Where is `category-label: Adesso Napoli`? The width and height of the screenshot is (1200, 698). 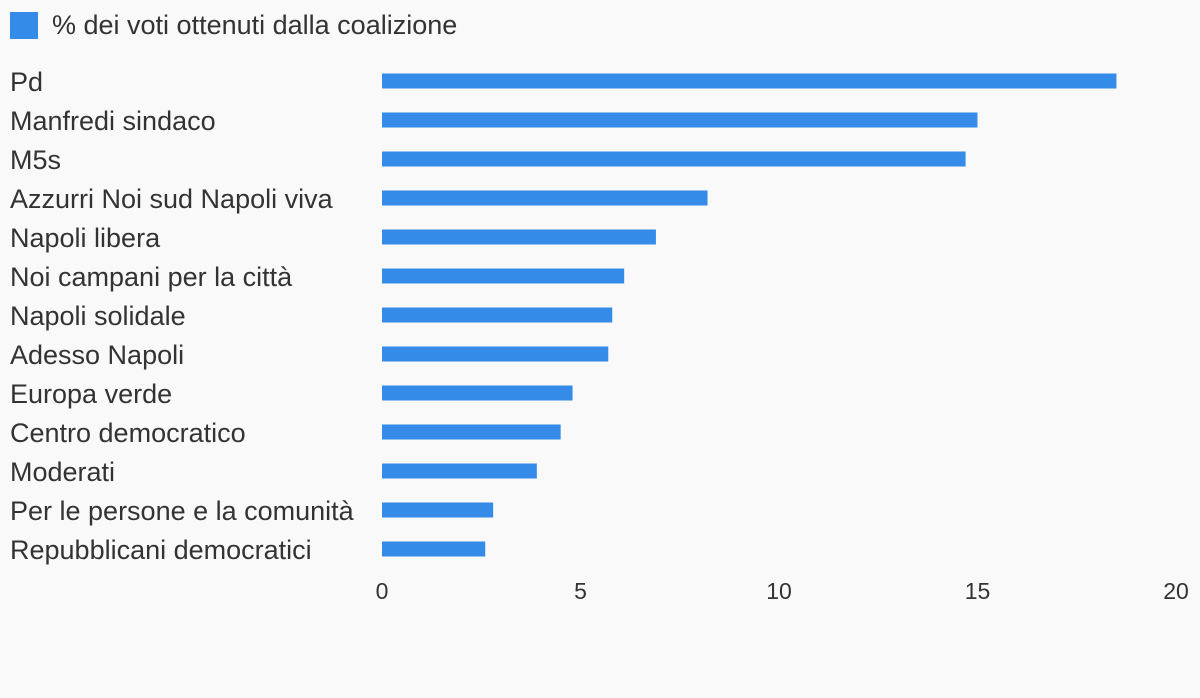
category-label: Adesso Napoli is located at coordinates (97, 355).